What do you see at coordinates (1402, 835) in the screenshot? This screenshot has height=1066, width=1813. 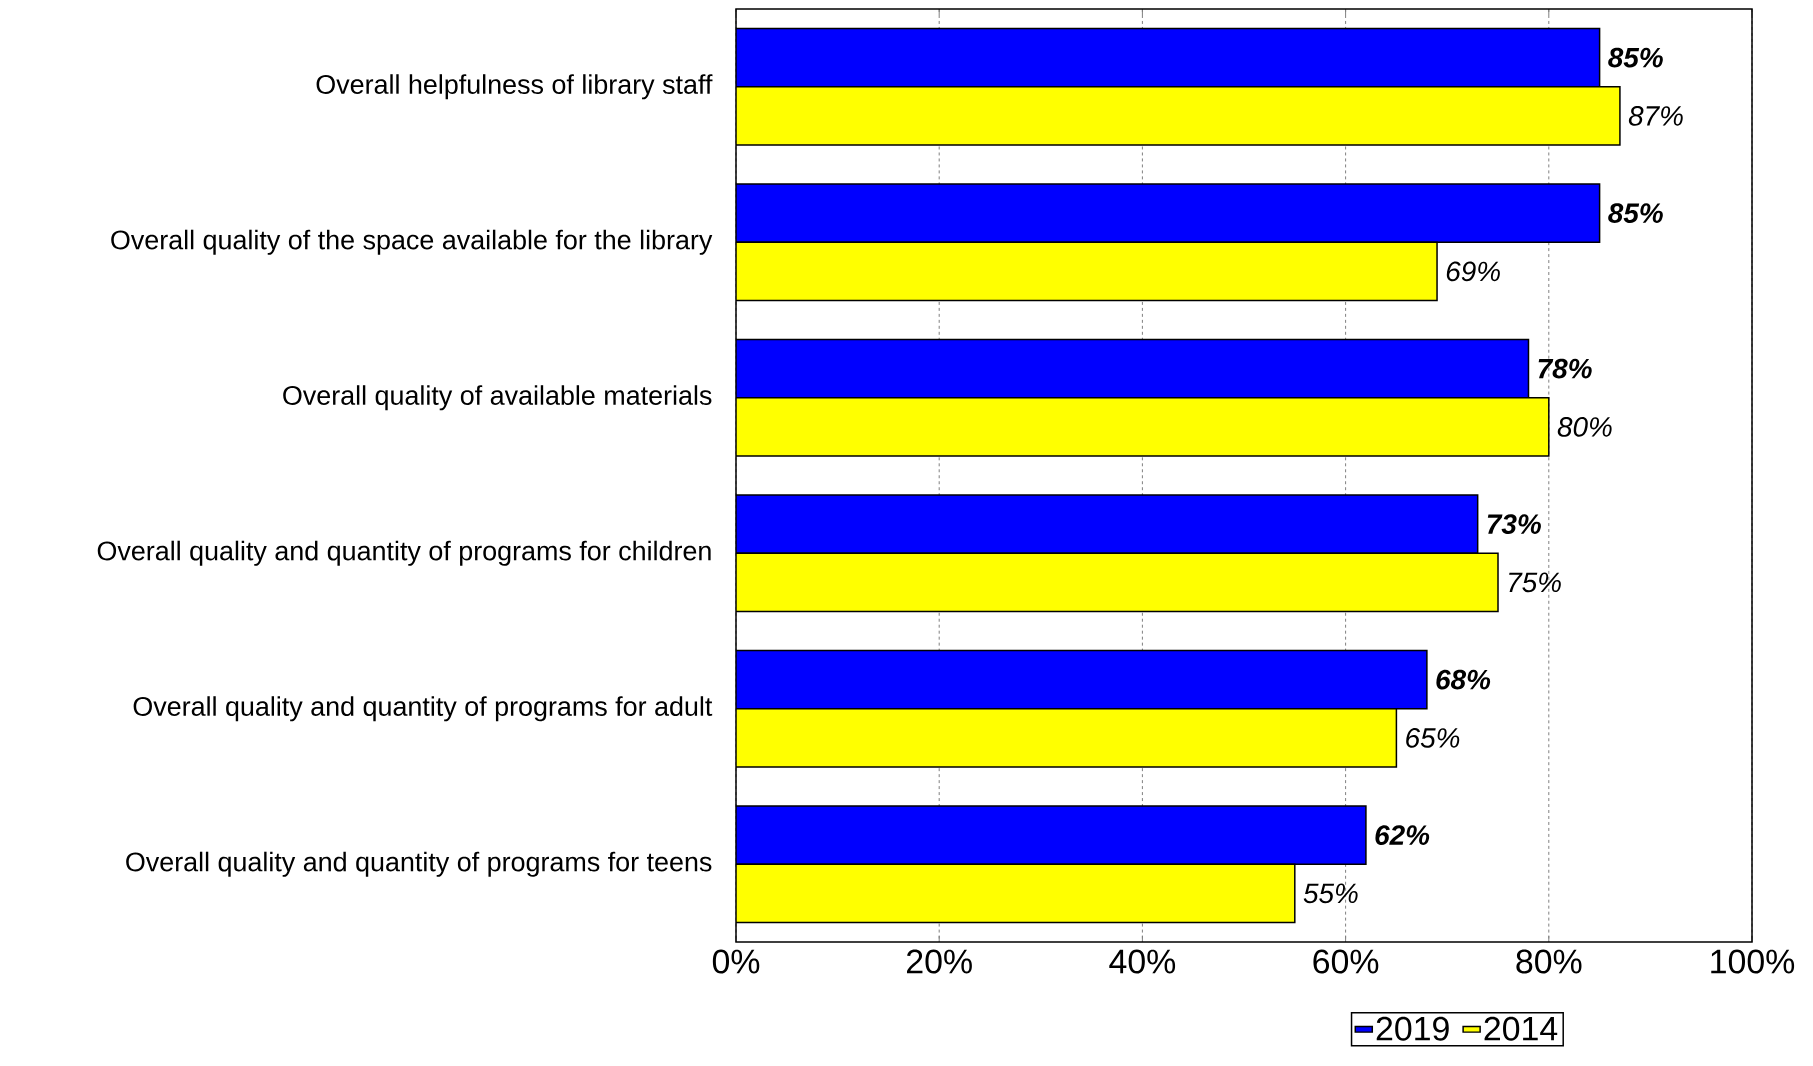 I see `data-label: 62%` at bounding box center [1402, 835].